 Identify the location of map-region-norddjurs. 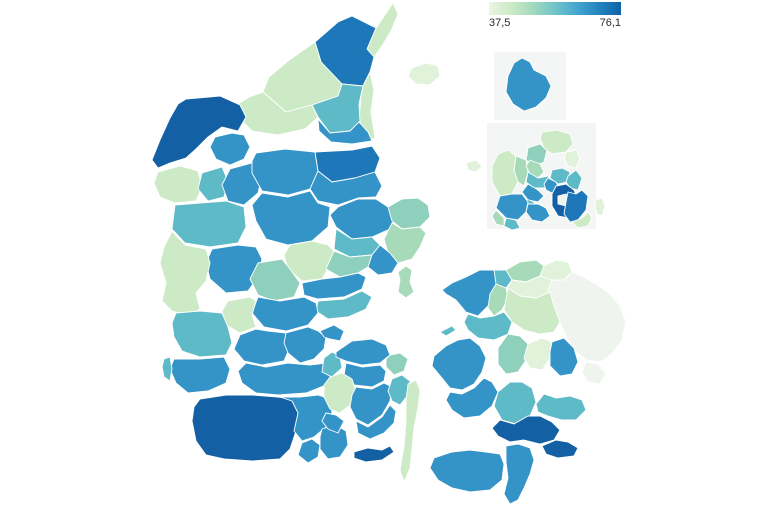
(409, 213).